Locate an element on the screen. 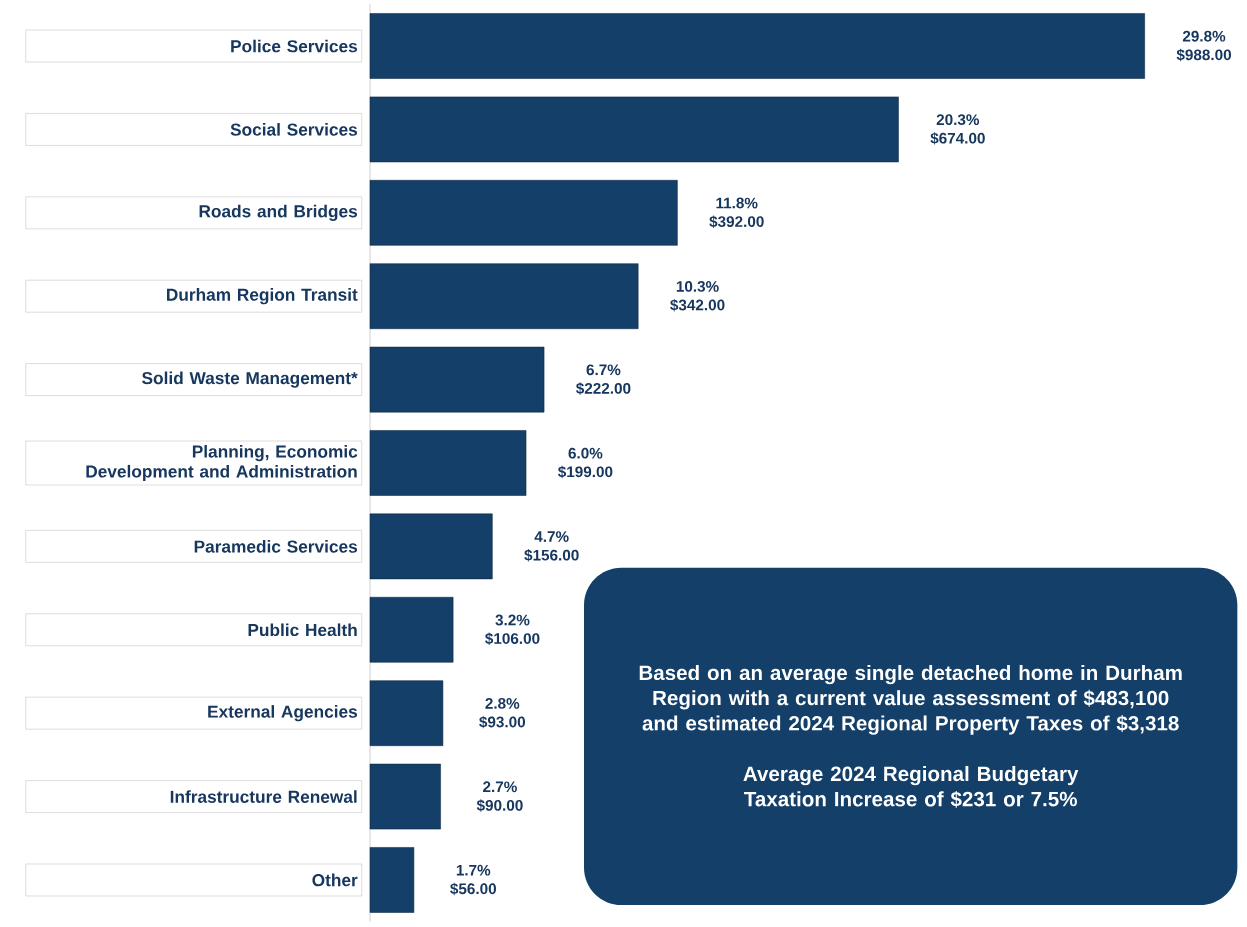 The image size is (1247, 927). data-label: 20.3% $674.00 is located at coordinates (957, 129).